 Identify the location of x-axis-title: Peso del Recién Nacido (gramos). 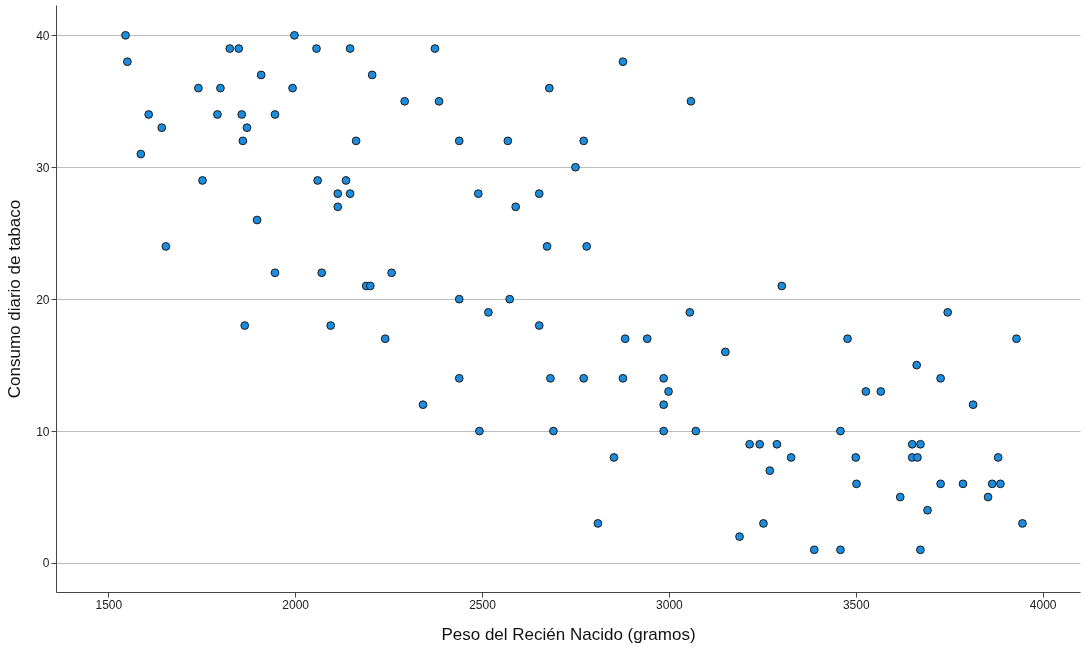
(568, 634).